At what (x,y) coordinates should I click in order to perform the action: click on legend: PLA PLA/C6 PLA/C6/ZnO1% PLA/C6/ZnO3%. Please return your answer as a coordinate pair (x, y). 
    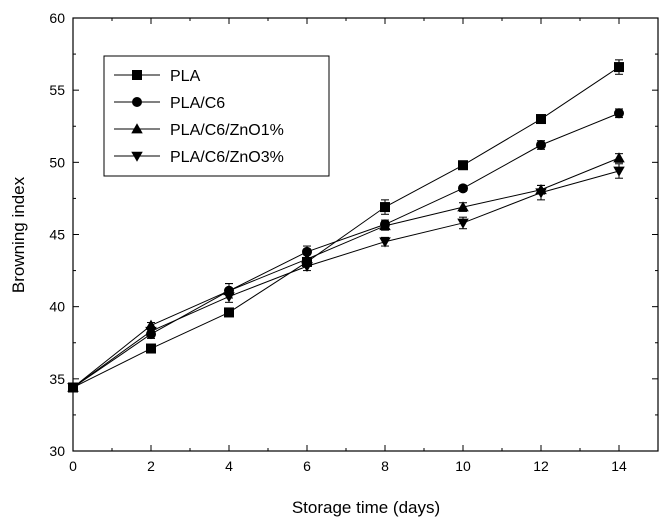
    Looking at the image, I should click on (216, 116).